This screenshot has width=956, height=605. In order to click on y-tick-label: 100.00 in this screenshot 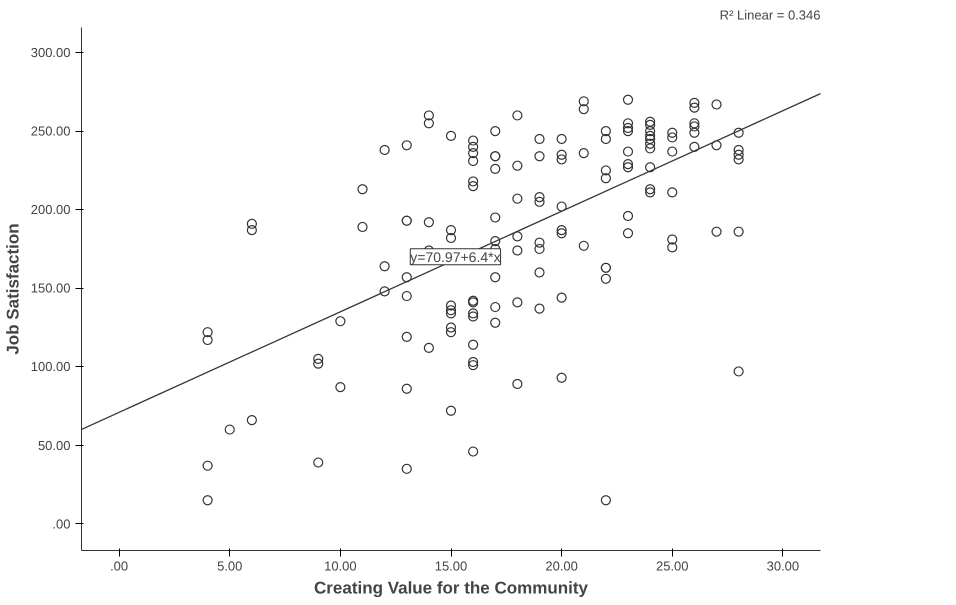, I will do `click(50, 366)`.